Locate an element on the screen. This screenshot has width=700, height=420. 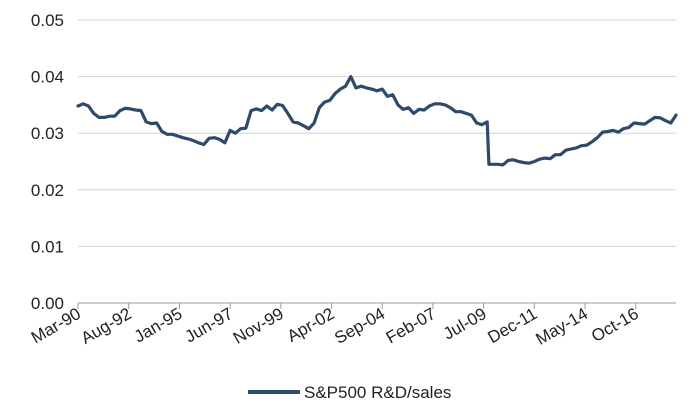
y-tick-label: 0.02 is located at coordinates (47, 190).